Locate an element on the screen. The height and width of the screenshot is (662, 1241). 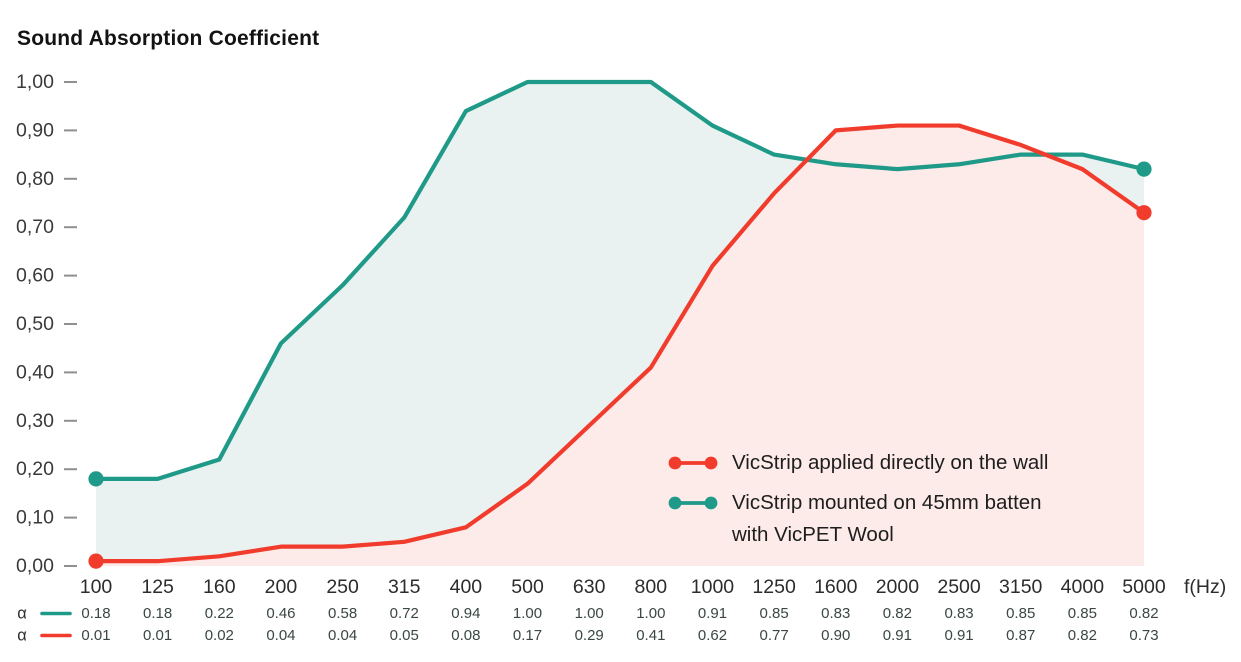
svg-text: 0.73 is located at coordinates (1143, 635).